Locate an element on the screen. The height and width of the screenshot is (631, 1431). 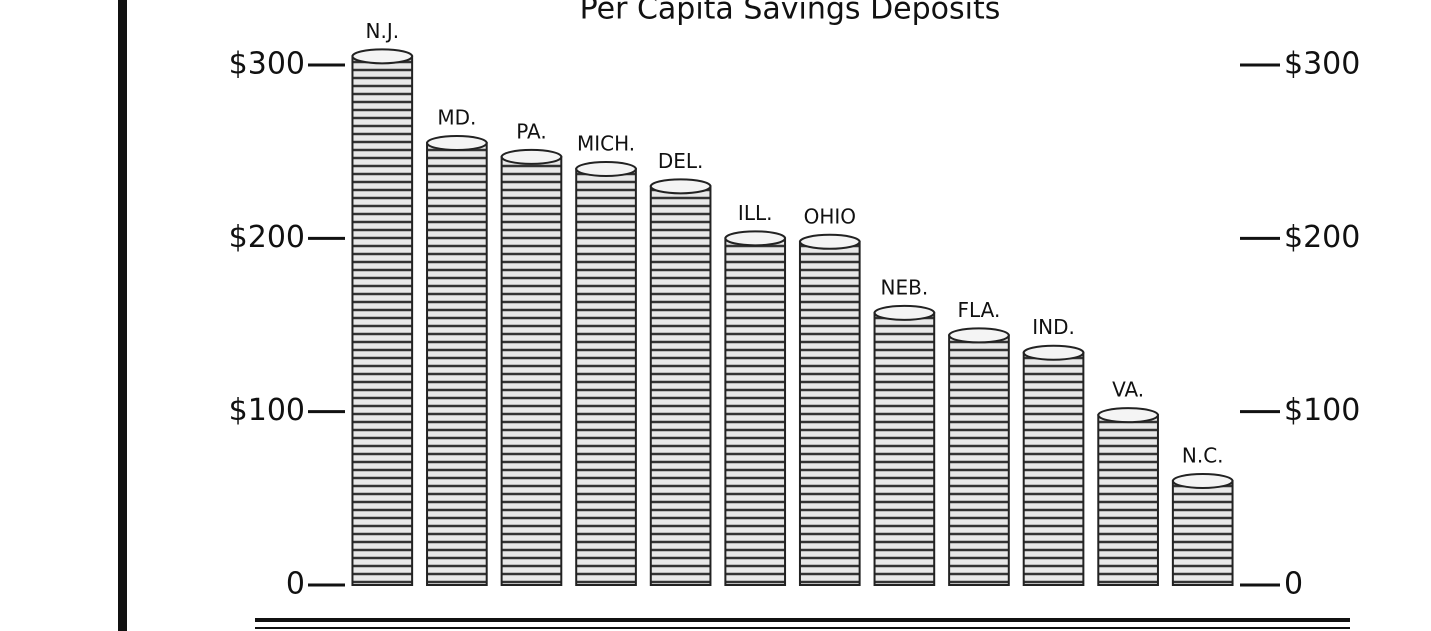
y-tick-label: $100 is located at coordinates (267, 410).